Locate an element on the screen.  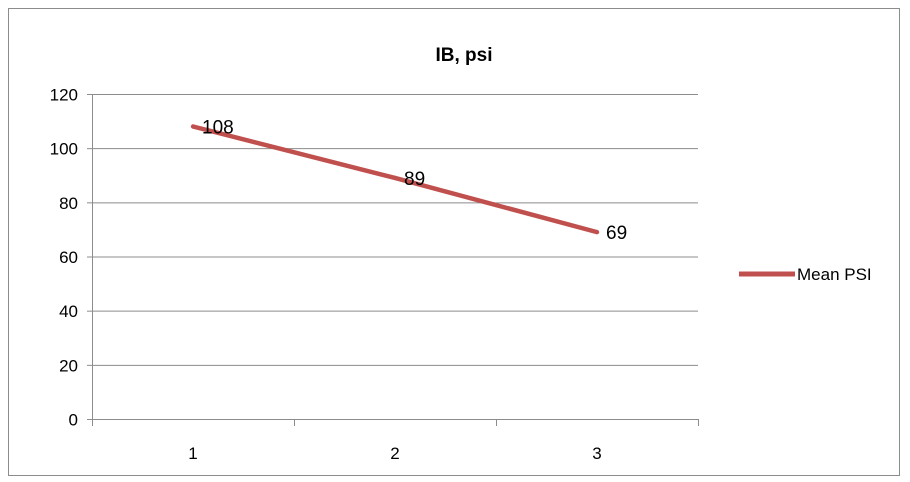
data-label: 89 is located at coordinates (414, 179).